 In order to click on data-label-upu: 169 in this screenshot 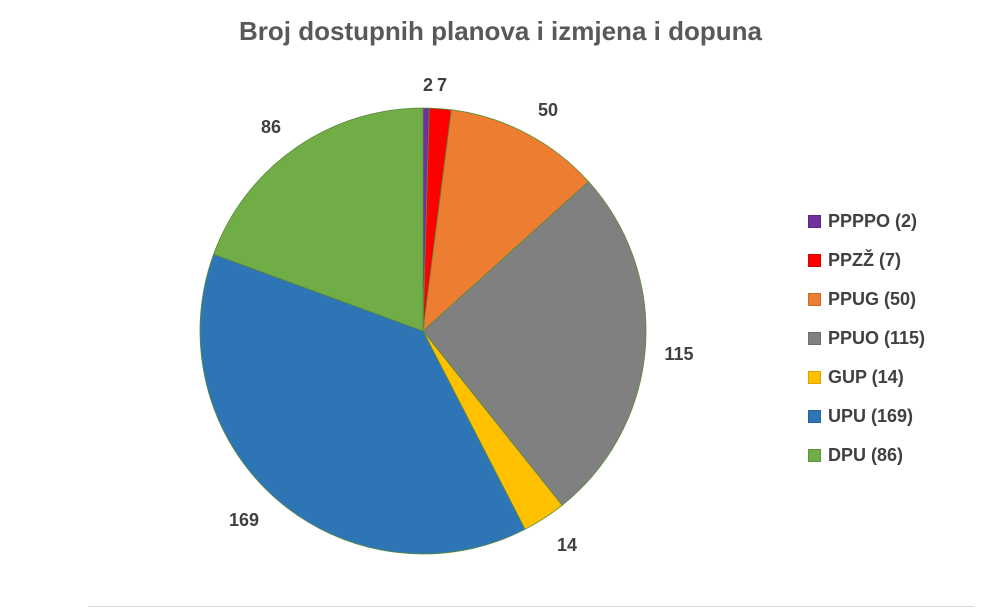, I will do `click(244, 520)`.